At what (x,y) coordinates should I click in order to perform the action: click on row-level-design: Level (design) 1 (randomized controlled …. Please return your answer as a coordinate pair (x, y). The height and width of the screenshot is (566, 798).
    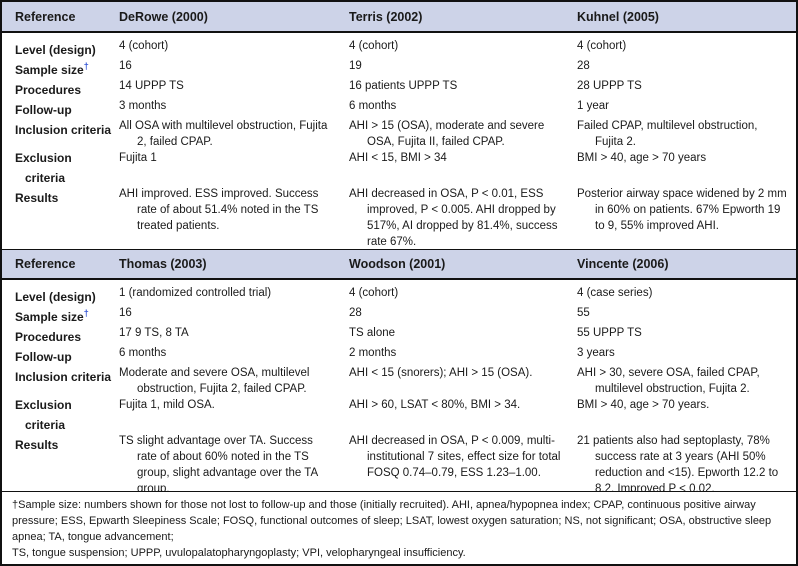
    Looking at the image, I should click on (399, 295).